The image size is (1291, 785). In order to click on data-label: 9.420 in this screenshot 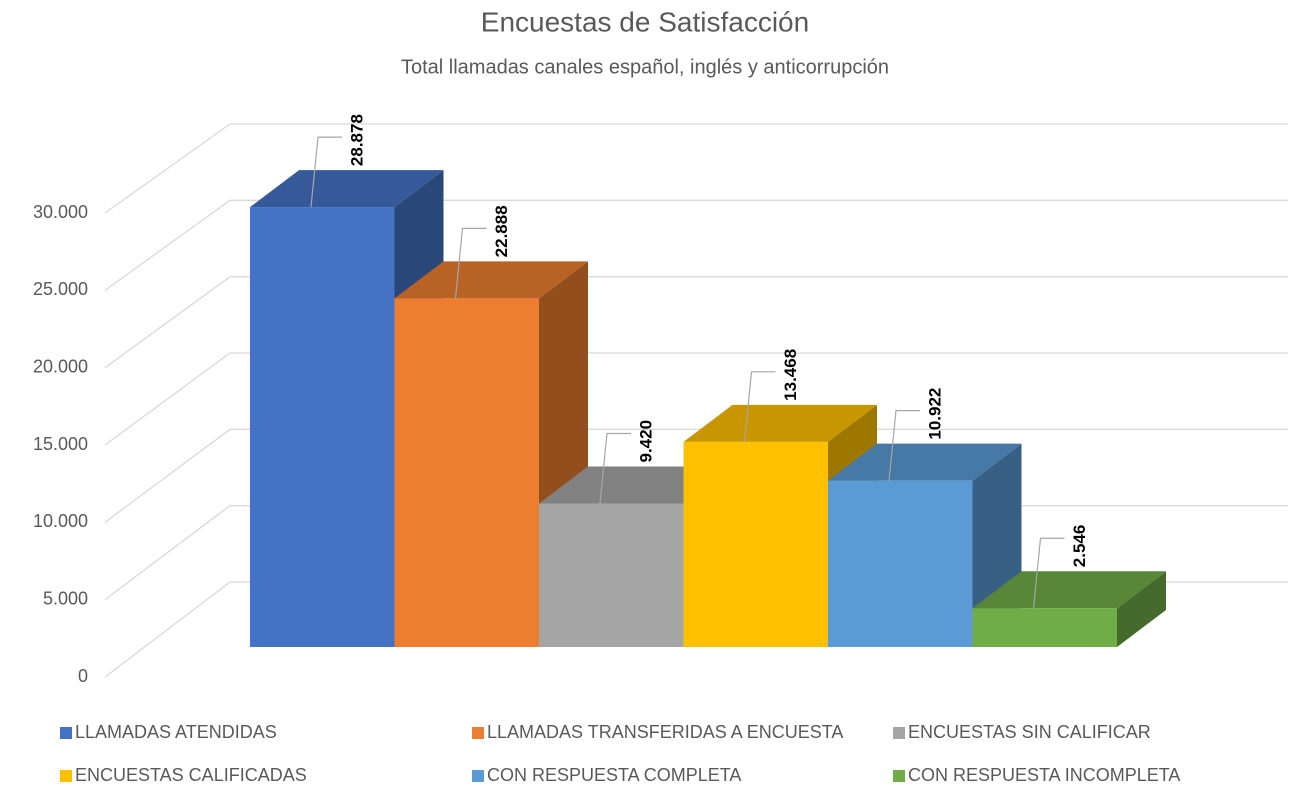, I will do `click(645, 441)`.